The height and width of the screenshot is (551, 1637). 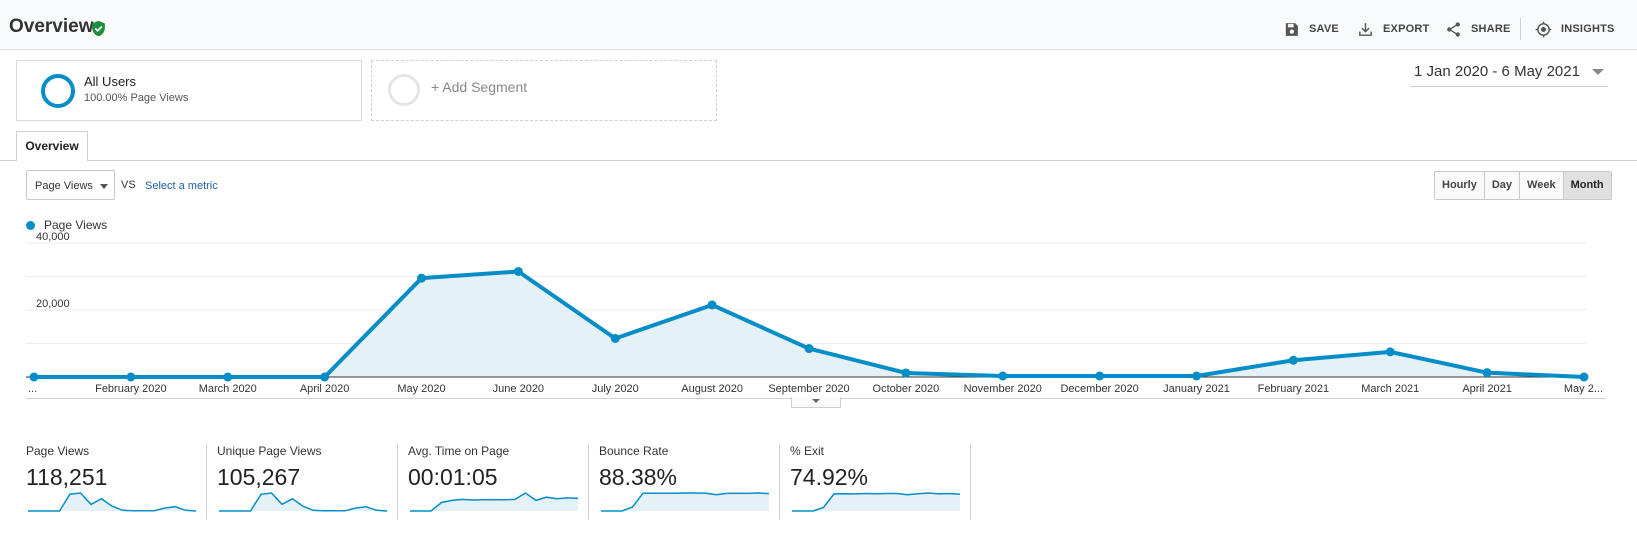 What do you see at coordinates (404, 90) in the screenshot?
I see `segment-placeholder-icon` at bounding box center [404, 90].